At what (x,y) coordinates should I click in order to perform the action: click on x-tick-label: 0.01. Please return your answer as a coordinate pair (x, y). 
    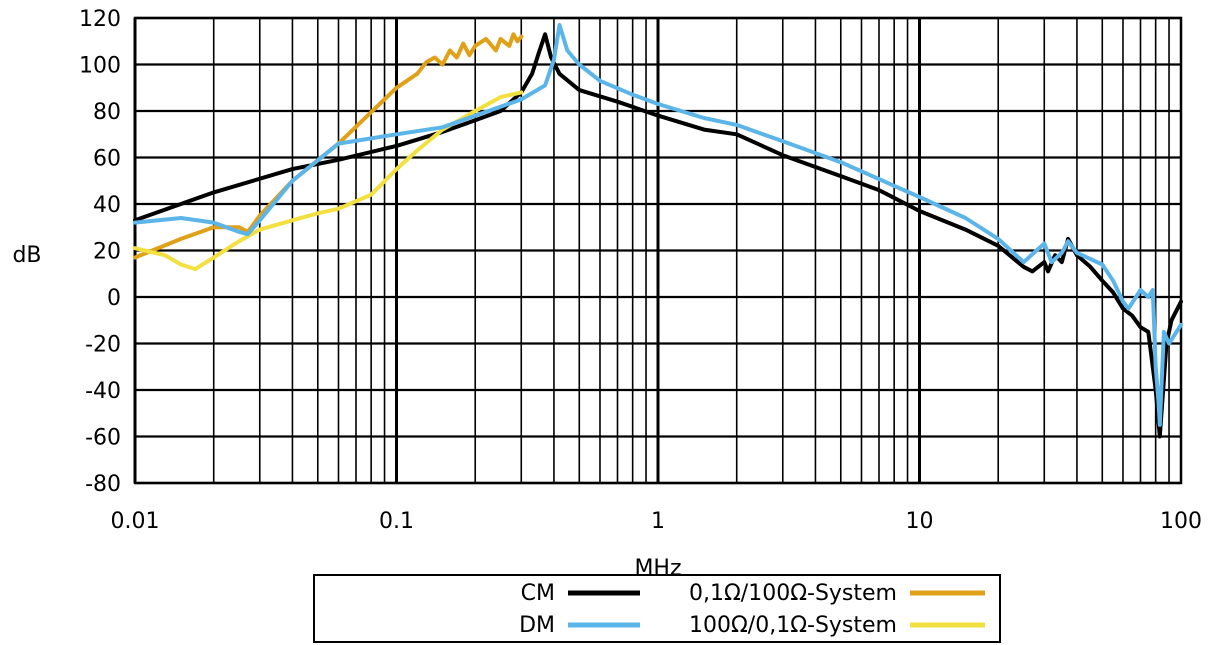
    Looking at the image, I should click on (135, 521).